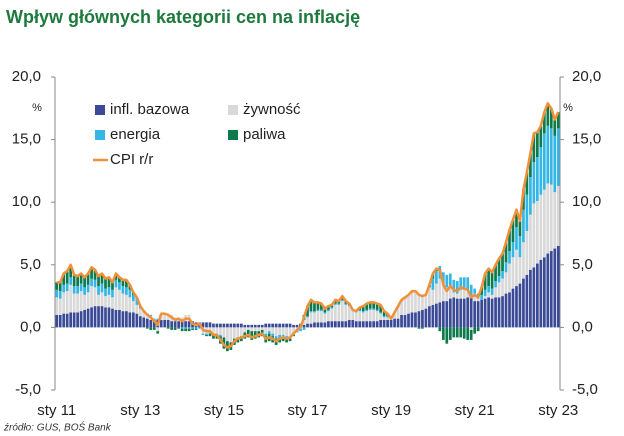 Image resolution: width=624 pixels, height=436 pixels. Describe the element at coordinates (586, 201) in the screenshot. I see `y2-tick-label: 10,0` at that location.